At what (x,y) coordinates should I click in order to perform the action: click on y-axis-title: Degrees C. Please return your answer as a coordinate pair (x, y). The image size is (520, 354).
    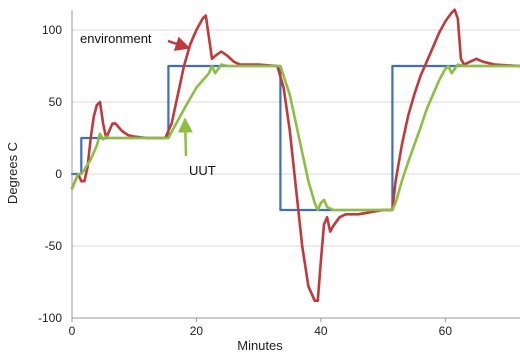
    Looking at the image, I should click on (12, 173).